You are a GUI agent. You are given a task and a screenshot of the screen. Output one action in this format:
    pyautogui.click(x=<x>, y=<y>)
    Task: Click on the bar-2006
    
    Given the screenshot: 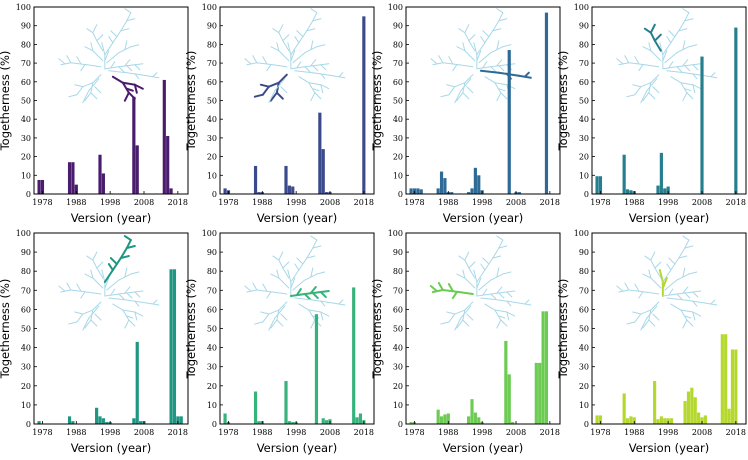 What is the action you would take?
    pyautogui.click(x=323, y=171)
    